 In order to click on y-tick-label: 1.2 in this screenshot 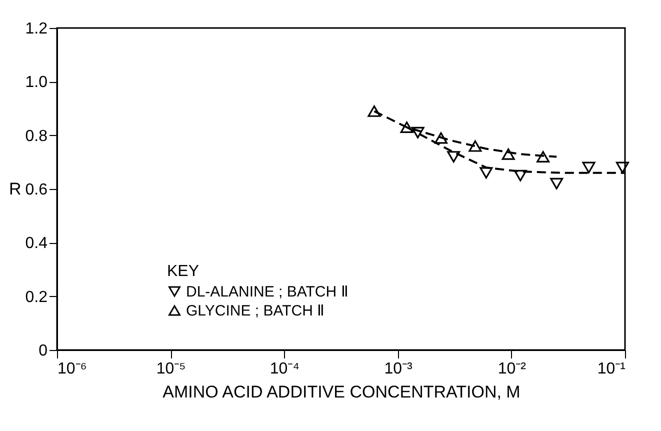, I will do `click(36, 29)`.